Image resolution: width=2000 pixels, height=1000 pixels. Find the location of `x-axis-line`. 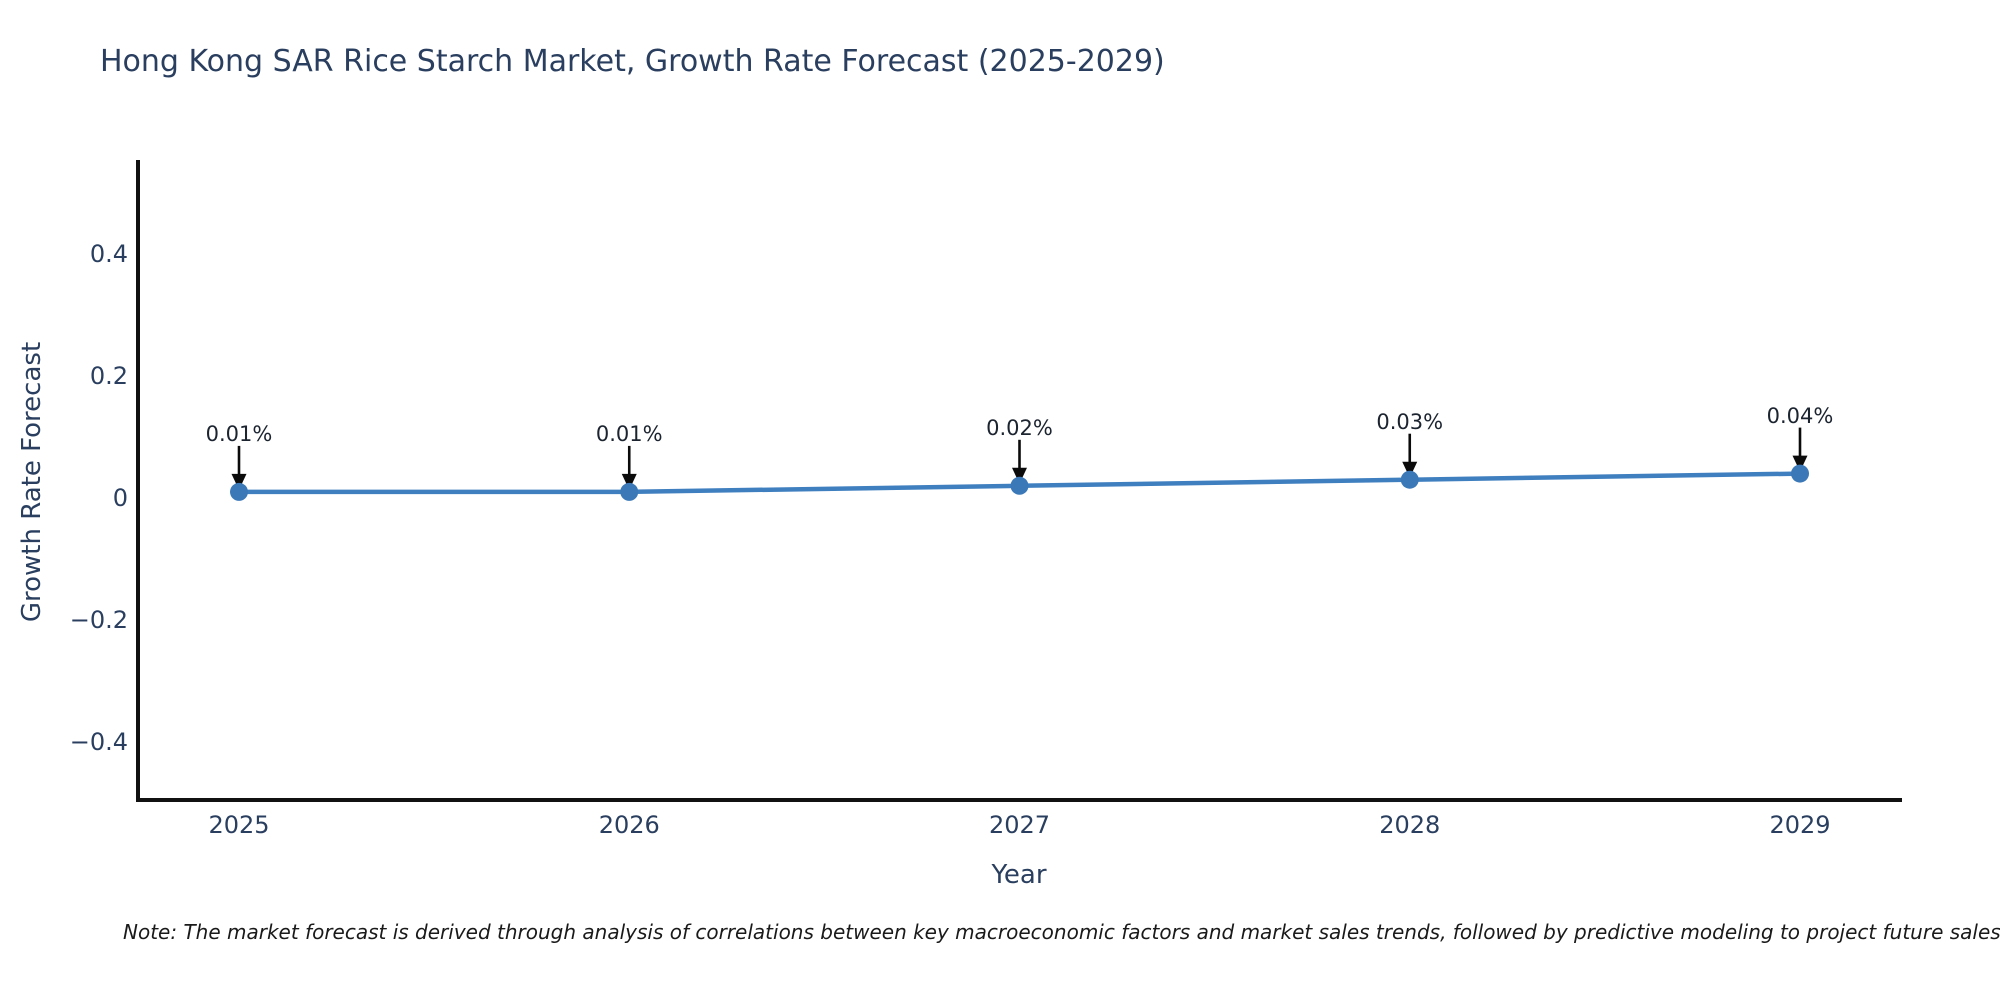

x-axis-line is located at coordinates (1019, 800).